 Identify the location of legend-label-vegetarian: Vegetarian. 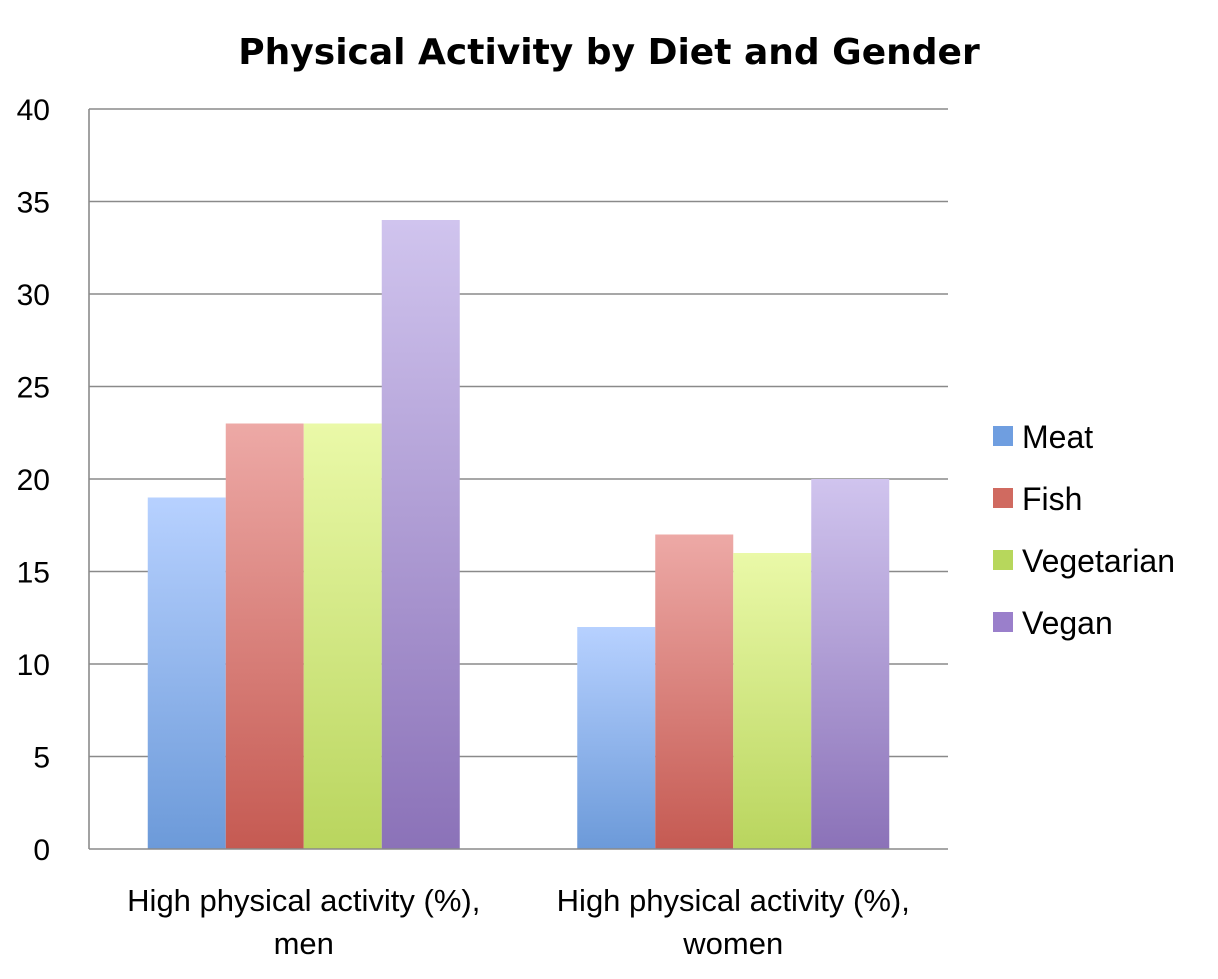
(1098, 561).